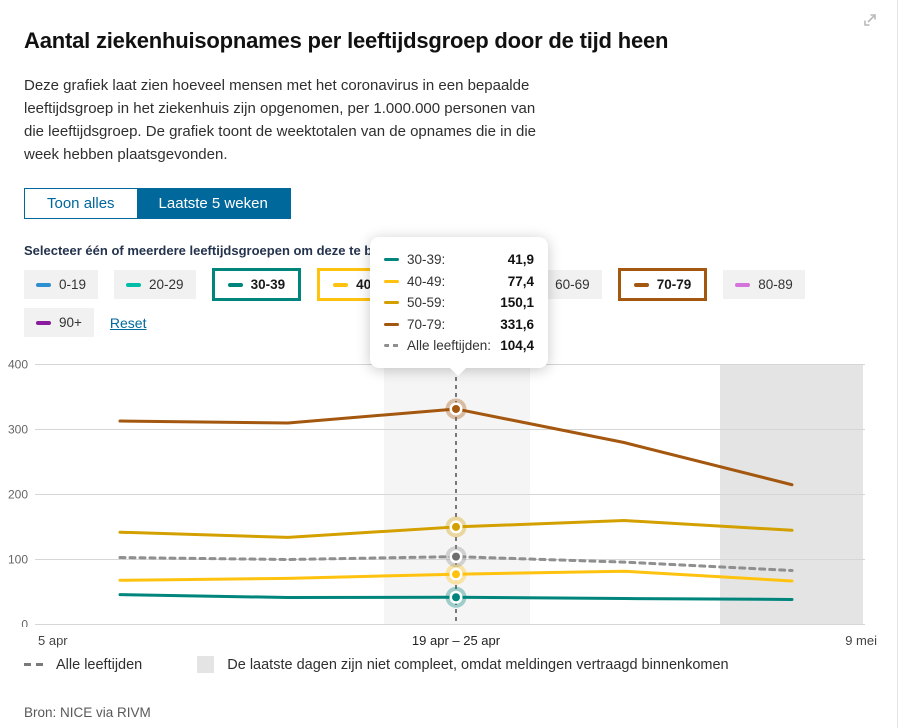  Describe the element at coordinates (458, 371) in the screenshot. I see `tooltip-caret` at that location.